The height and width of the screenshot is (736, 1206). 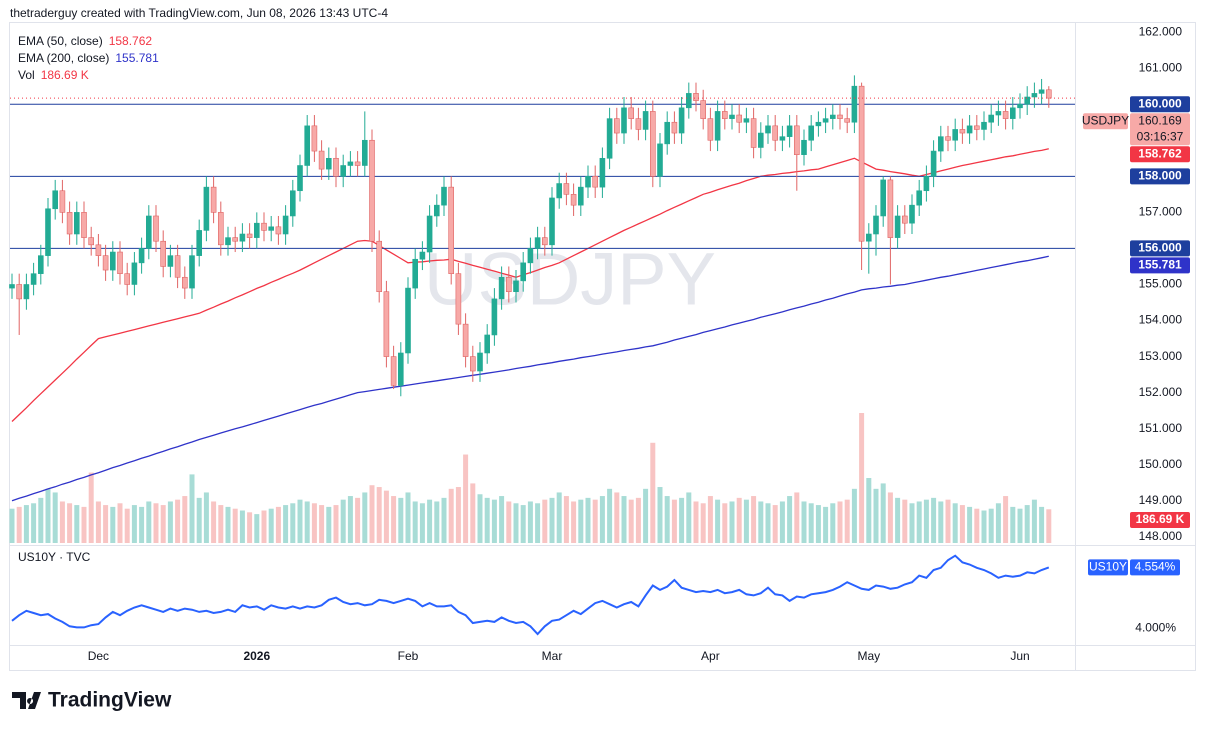 What do you see at coordinates (1160, 265) in the screenshot?
I see `price-tag-label: 155.781` at bounding box center [1160, 265].